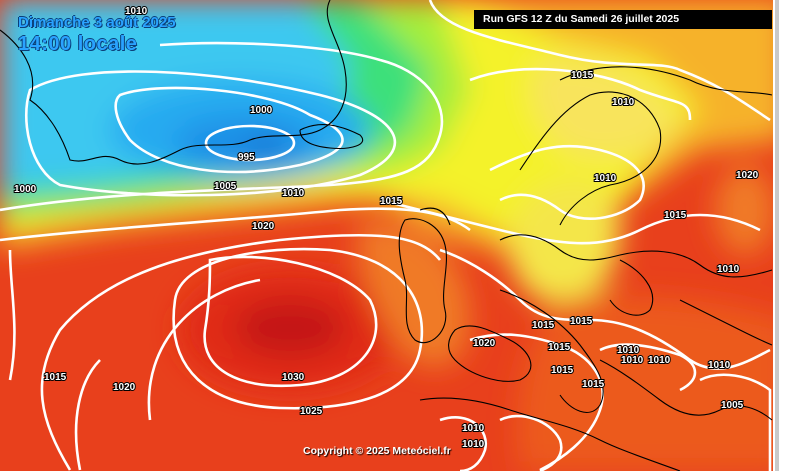 This screenshot has height=471, width=788. What do you see at coordinates (78, 44) in the screenshot?
I see `forecast-time: 14:00 locale` at bounding box center [78, 44].